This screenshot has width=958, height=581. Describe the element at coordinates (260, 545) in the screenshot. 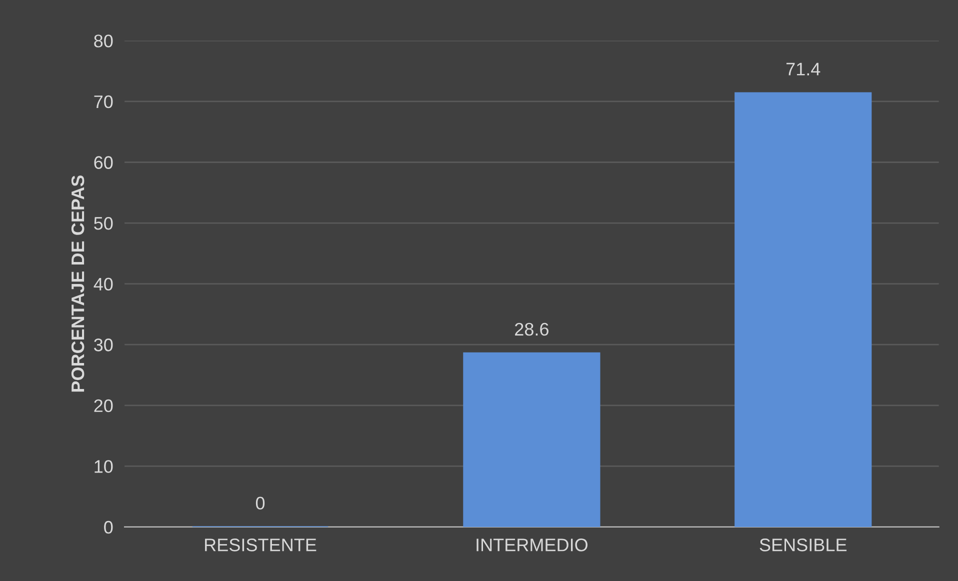

I see `x-tick-label: RESISTENTE` at that location.